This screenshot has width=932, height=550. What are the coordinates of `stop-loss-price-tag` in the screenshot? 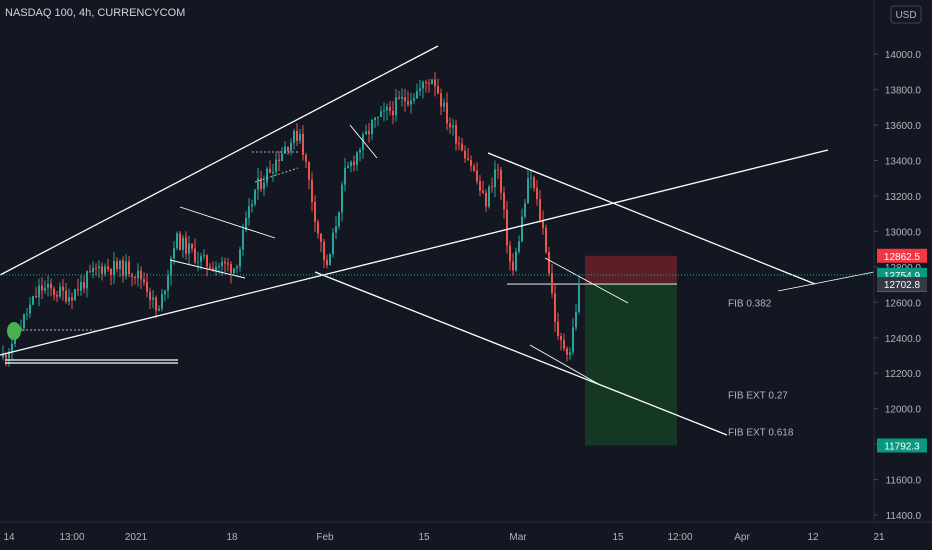 It's located at (902, 255).